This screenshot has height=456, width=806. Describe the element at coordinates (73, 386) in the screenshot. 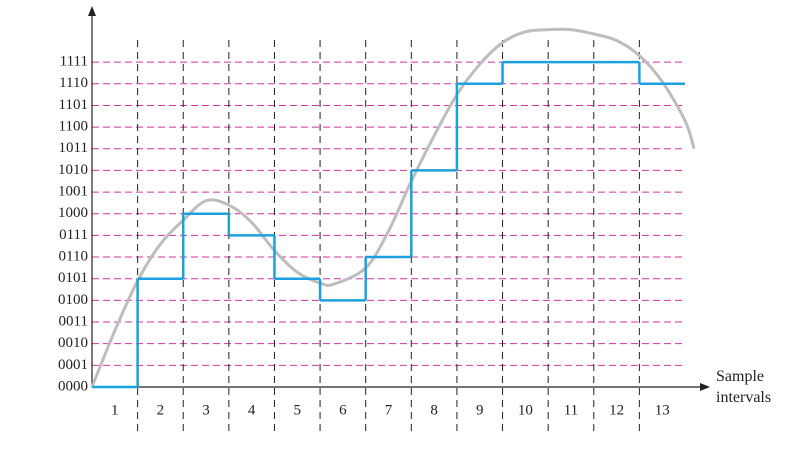

I see `y-tick-label: 0000` at that location.